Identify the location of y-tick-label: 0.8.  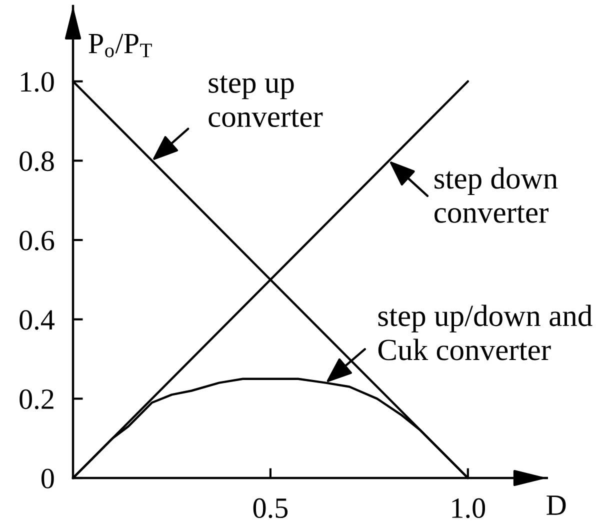
(37, 161).